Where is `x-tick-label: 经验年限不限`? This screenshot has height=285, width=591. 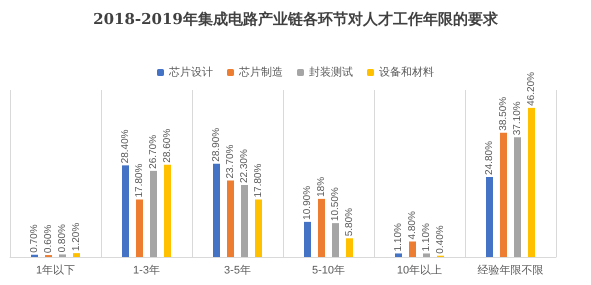
x-tick-label: 经验年限不限 is located at coordinates (511, 270).